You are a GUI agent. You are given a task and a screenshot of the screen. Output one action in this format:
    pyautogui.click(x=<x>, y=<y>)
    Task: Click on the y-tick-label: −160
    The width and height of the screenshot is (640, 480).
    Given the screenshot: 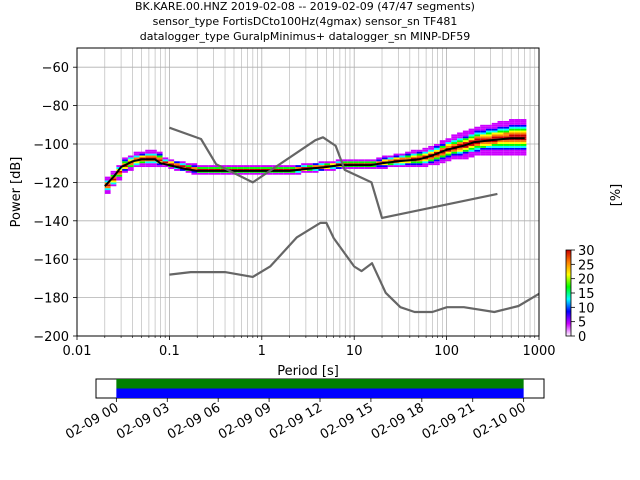 What is the action you would take?
    pyautogui.click(x=51, y=260)
    